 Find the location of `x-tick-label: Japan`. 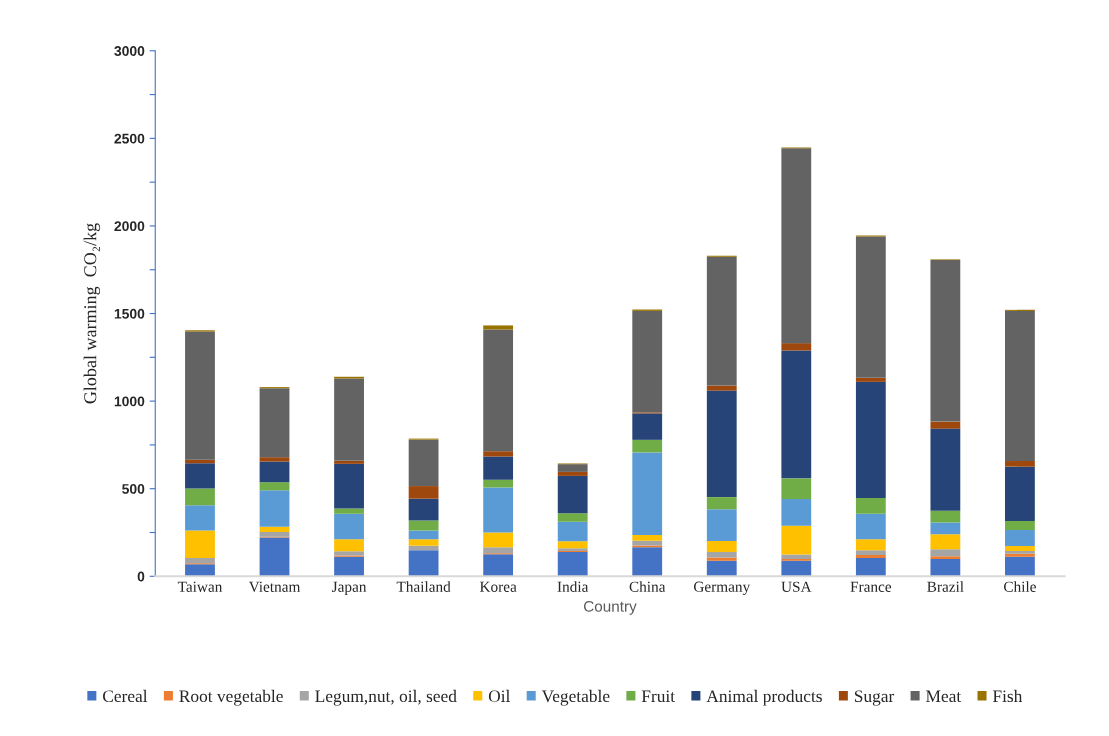

x-tick-label: Japan is located at coordinates (349, 588).